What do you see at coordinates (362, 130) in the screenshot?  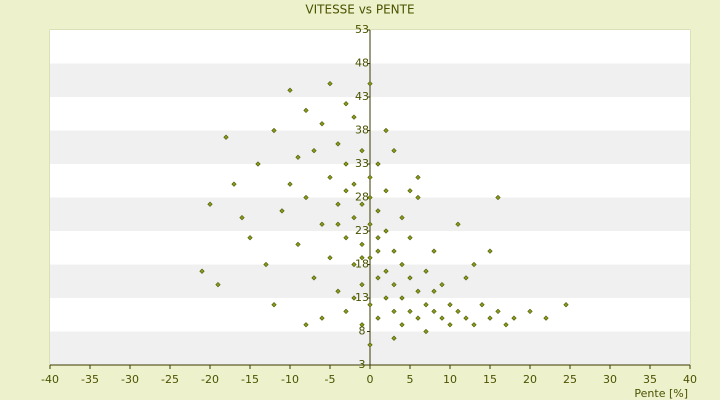 I see `y-tick-label: 38` at bounding box center [362, 130].